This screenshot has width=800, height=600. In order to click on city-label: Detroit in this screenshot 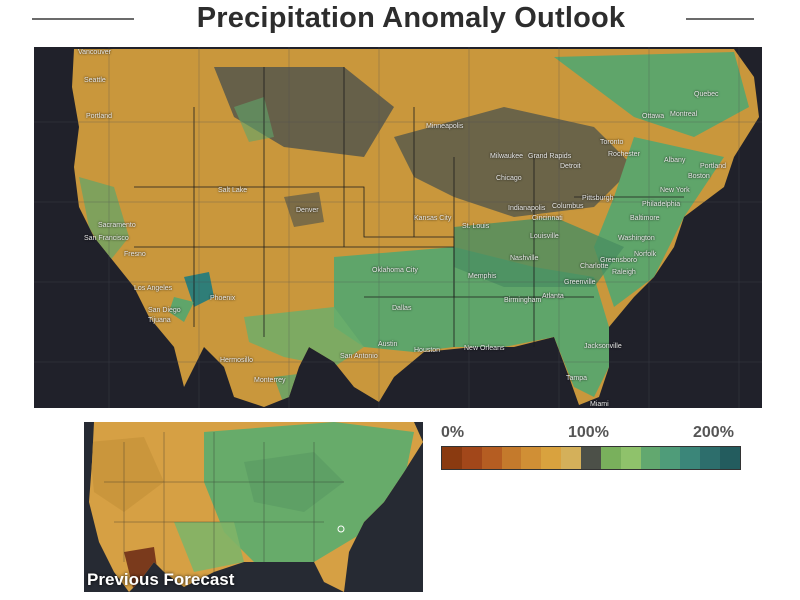, I will do `click(570, 166)`.